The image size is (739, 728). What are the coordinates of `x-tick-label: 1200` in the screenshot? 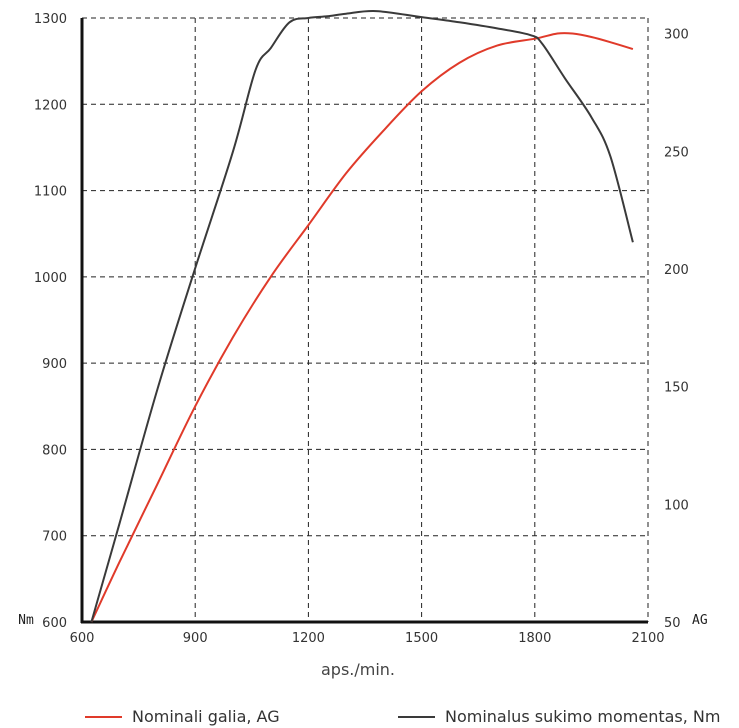 It's located at (308, 638).